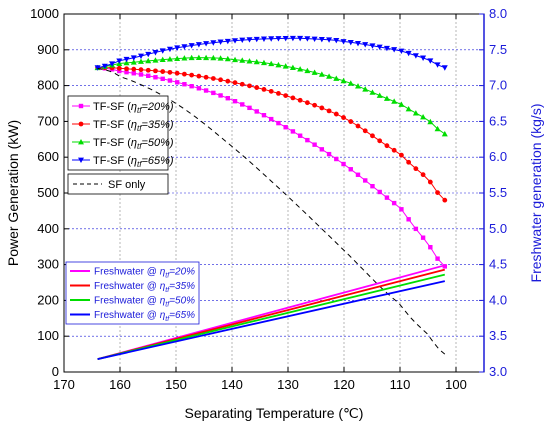 The height and width of the screenshot is (427, 550). What do you see at coordinates (498, 264) in the screenshot?
I see `y2-tick-label: 4.5` at bounding box center [498, 264].